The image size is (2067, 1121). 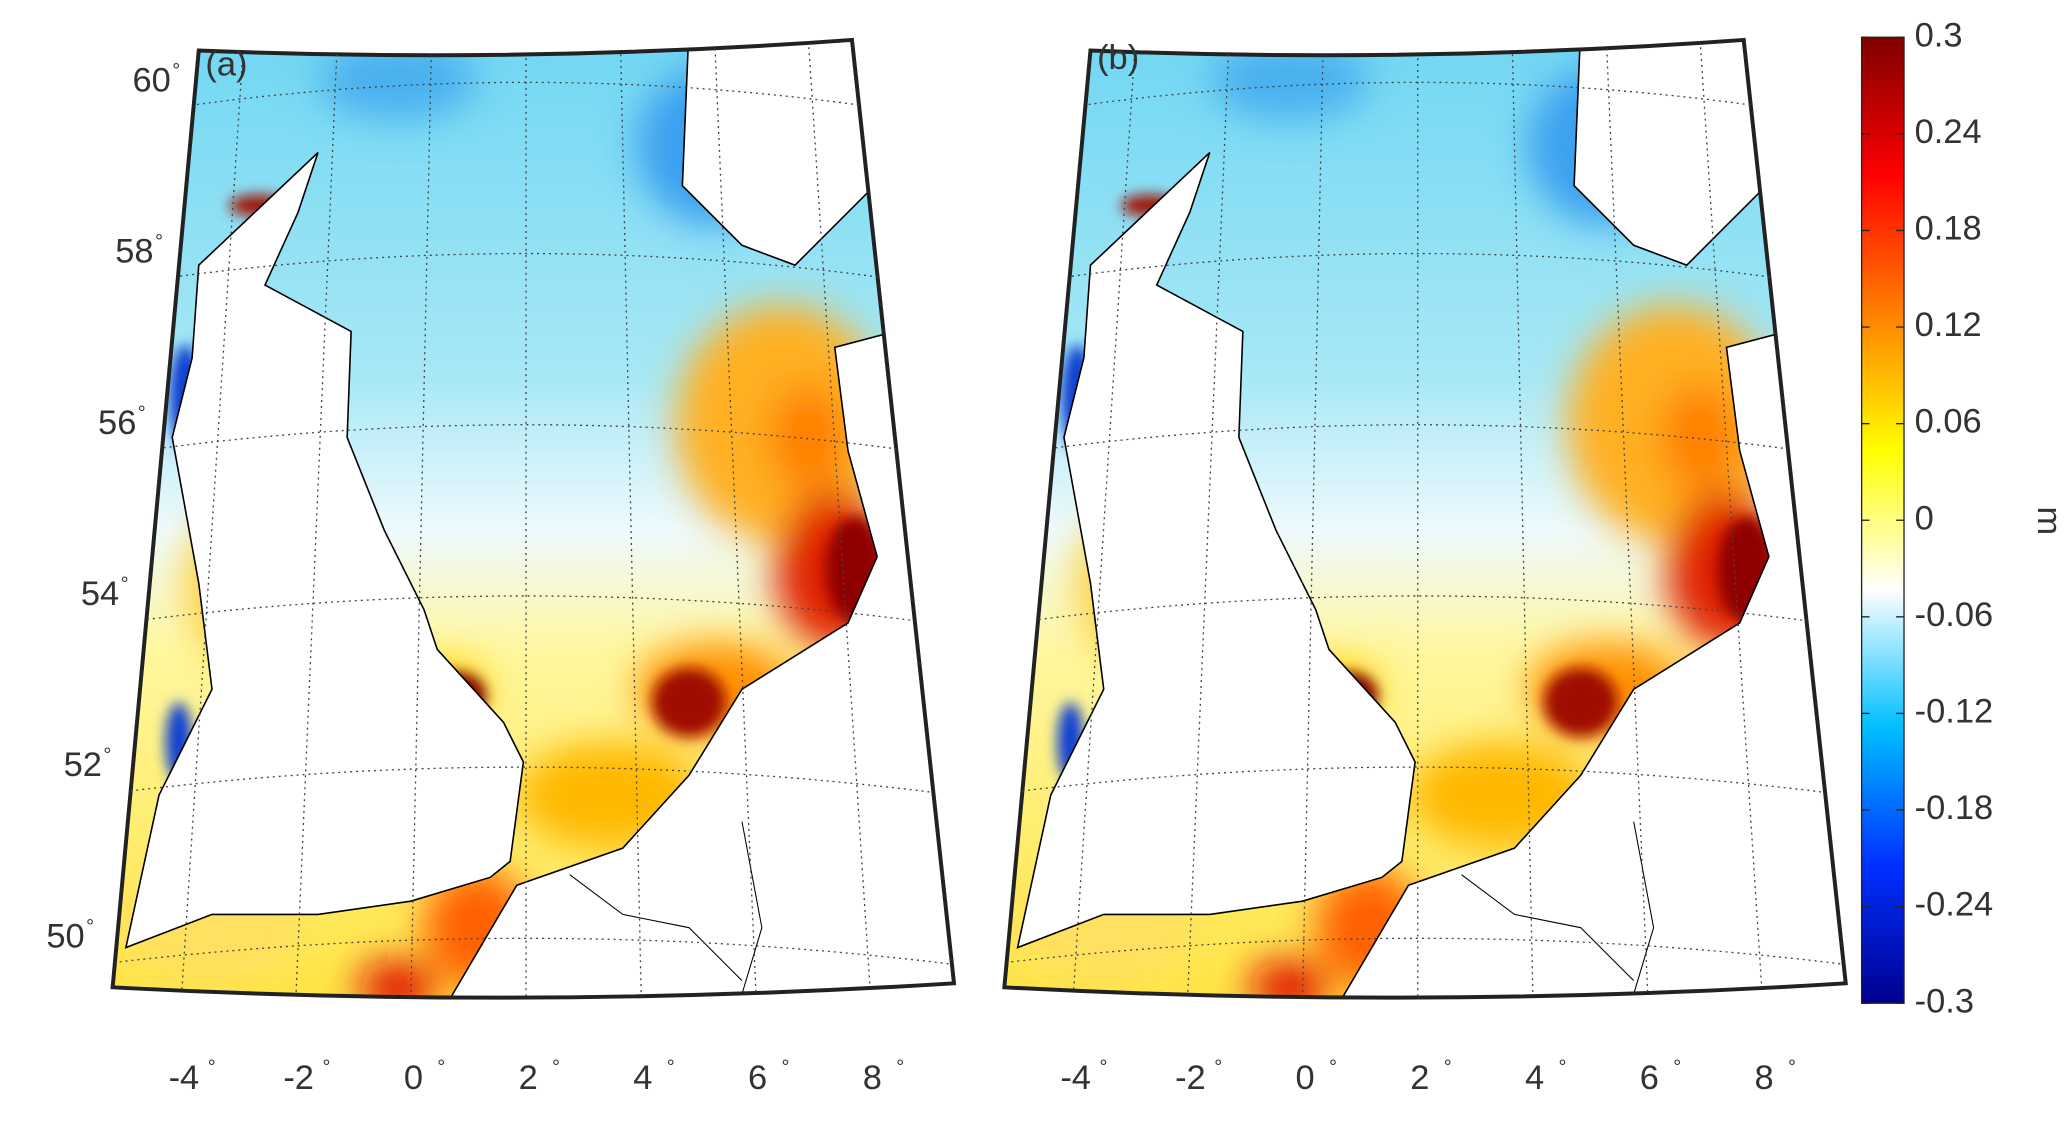 I want to click on panel-label: (a), so click(x=226, y=65).